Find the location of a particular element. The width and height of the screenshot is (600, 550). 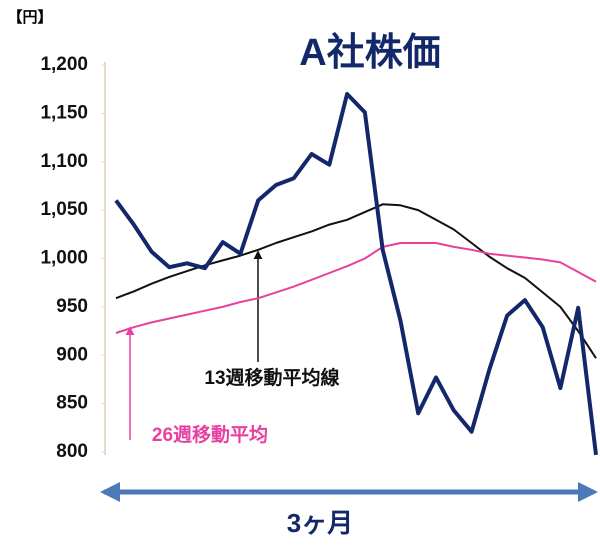

series-annotation: 26週移動平均 is located at coordinates (210, 434).